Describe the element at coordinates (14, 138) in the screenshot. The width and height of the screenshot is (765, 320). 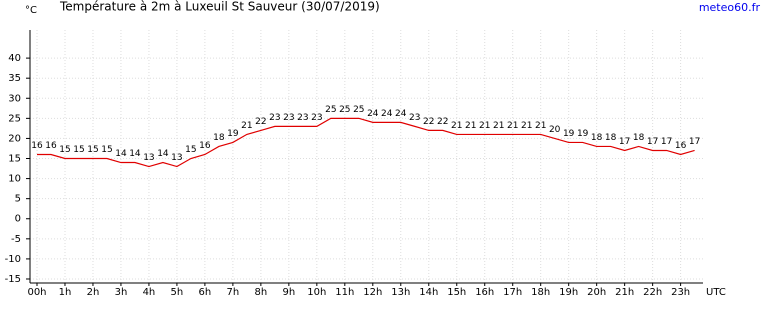
I see `y-tick-label: 20` at that location.